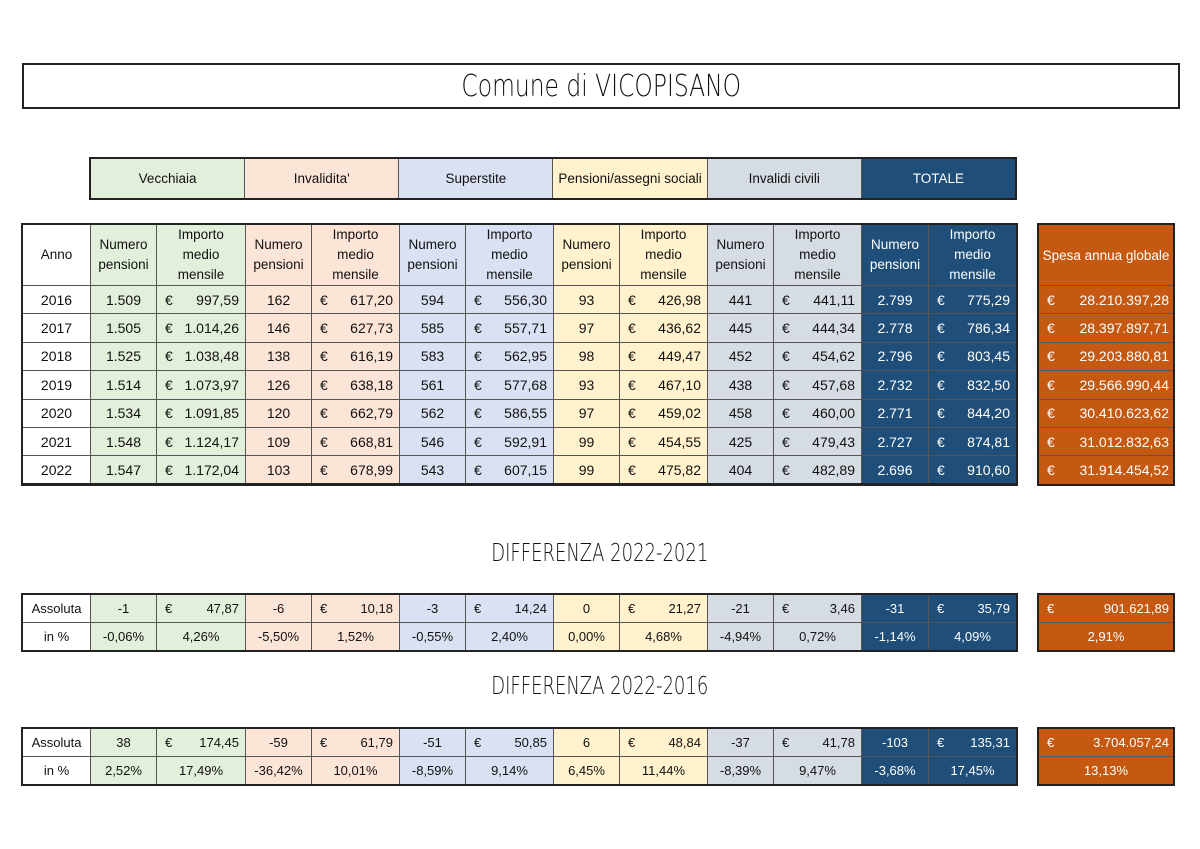 The height and width of the screenshot is (849, 1200). I want to click on importo-cell: €479,43, so click(817, 441).